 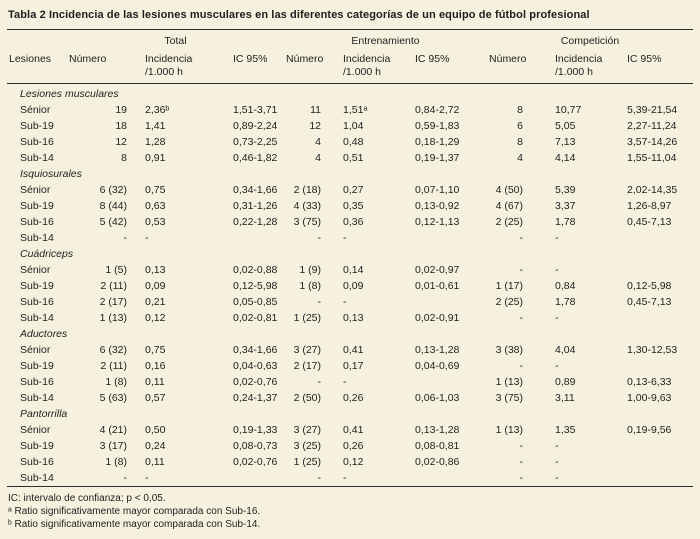 What do you see at coordinates (520, 157) in the screenshot?
I see `cell-numero-competicion: 4` at bounding box center [520, 157].